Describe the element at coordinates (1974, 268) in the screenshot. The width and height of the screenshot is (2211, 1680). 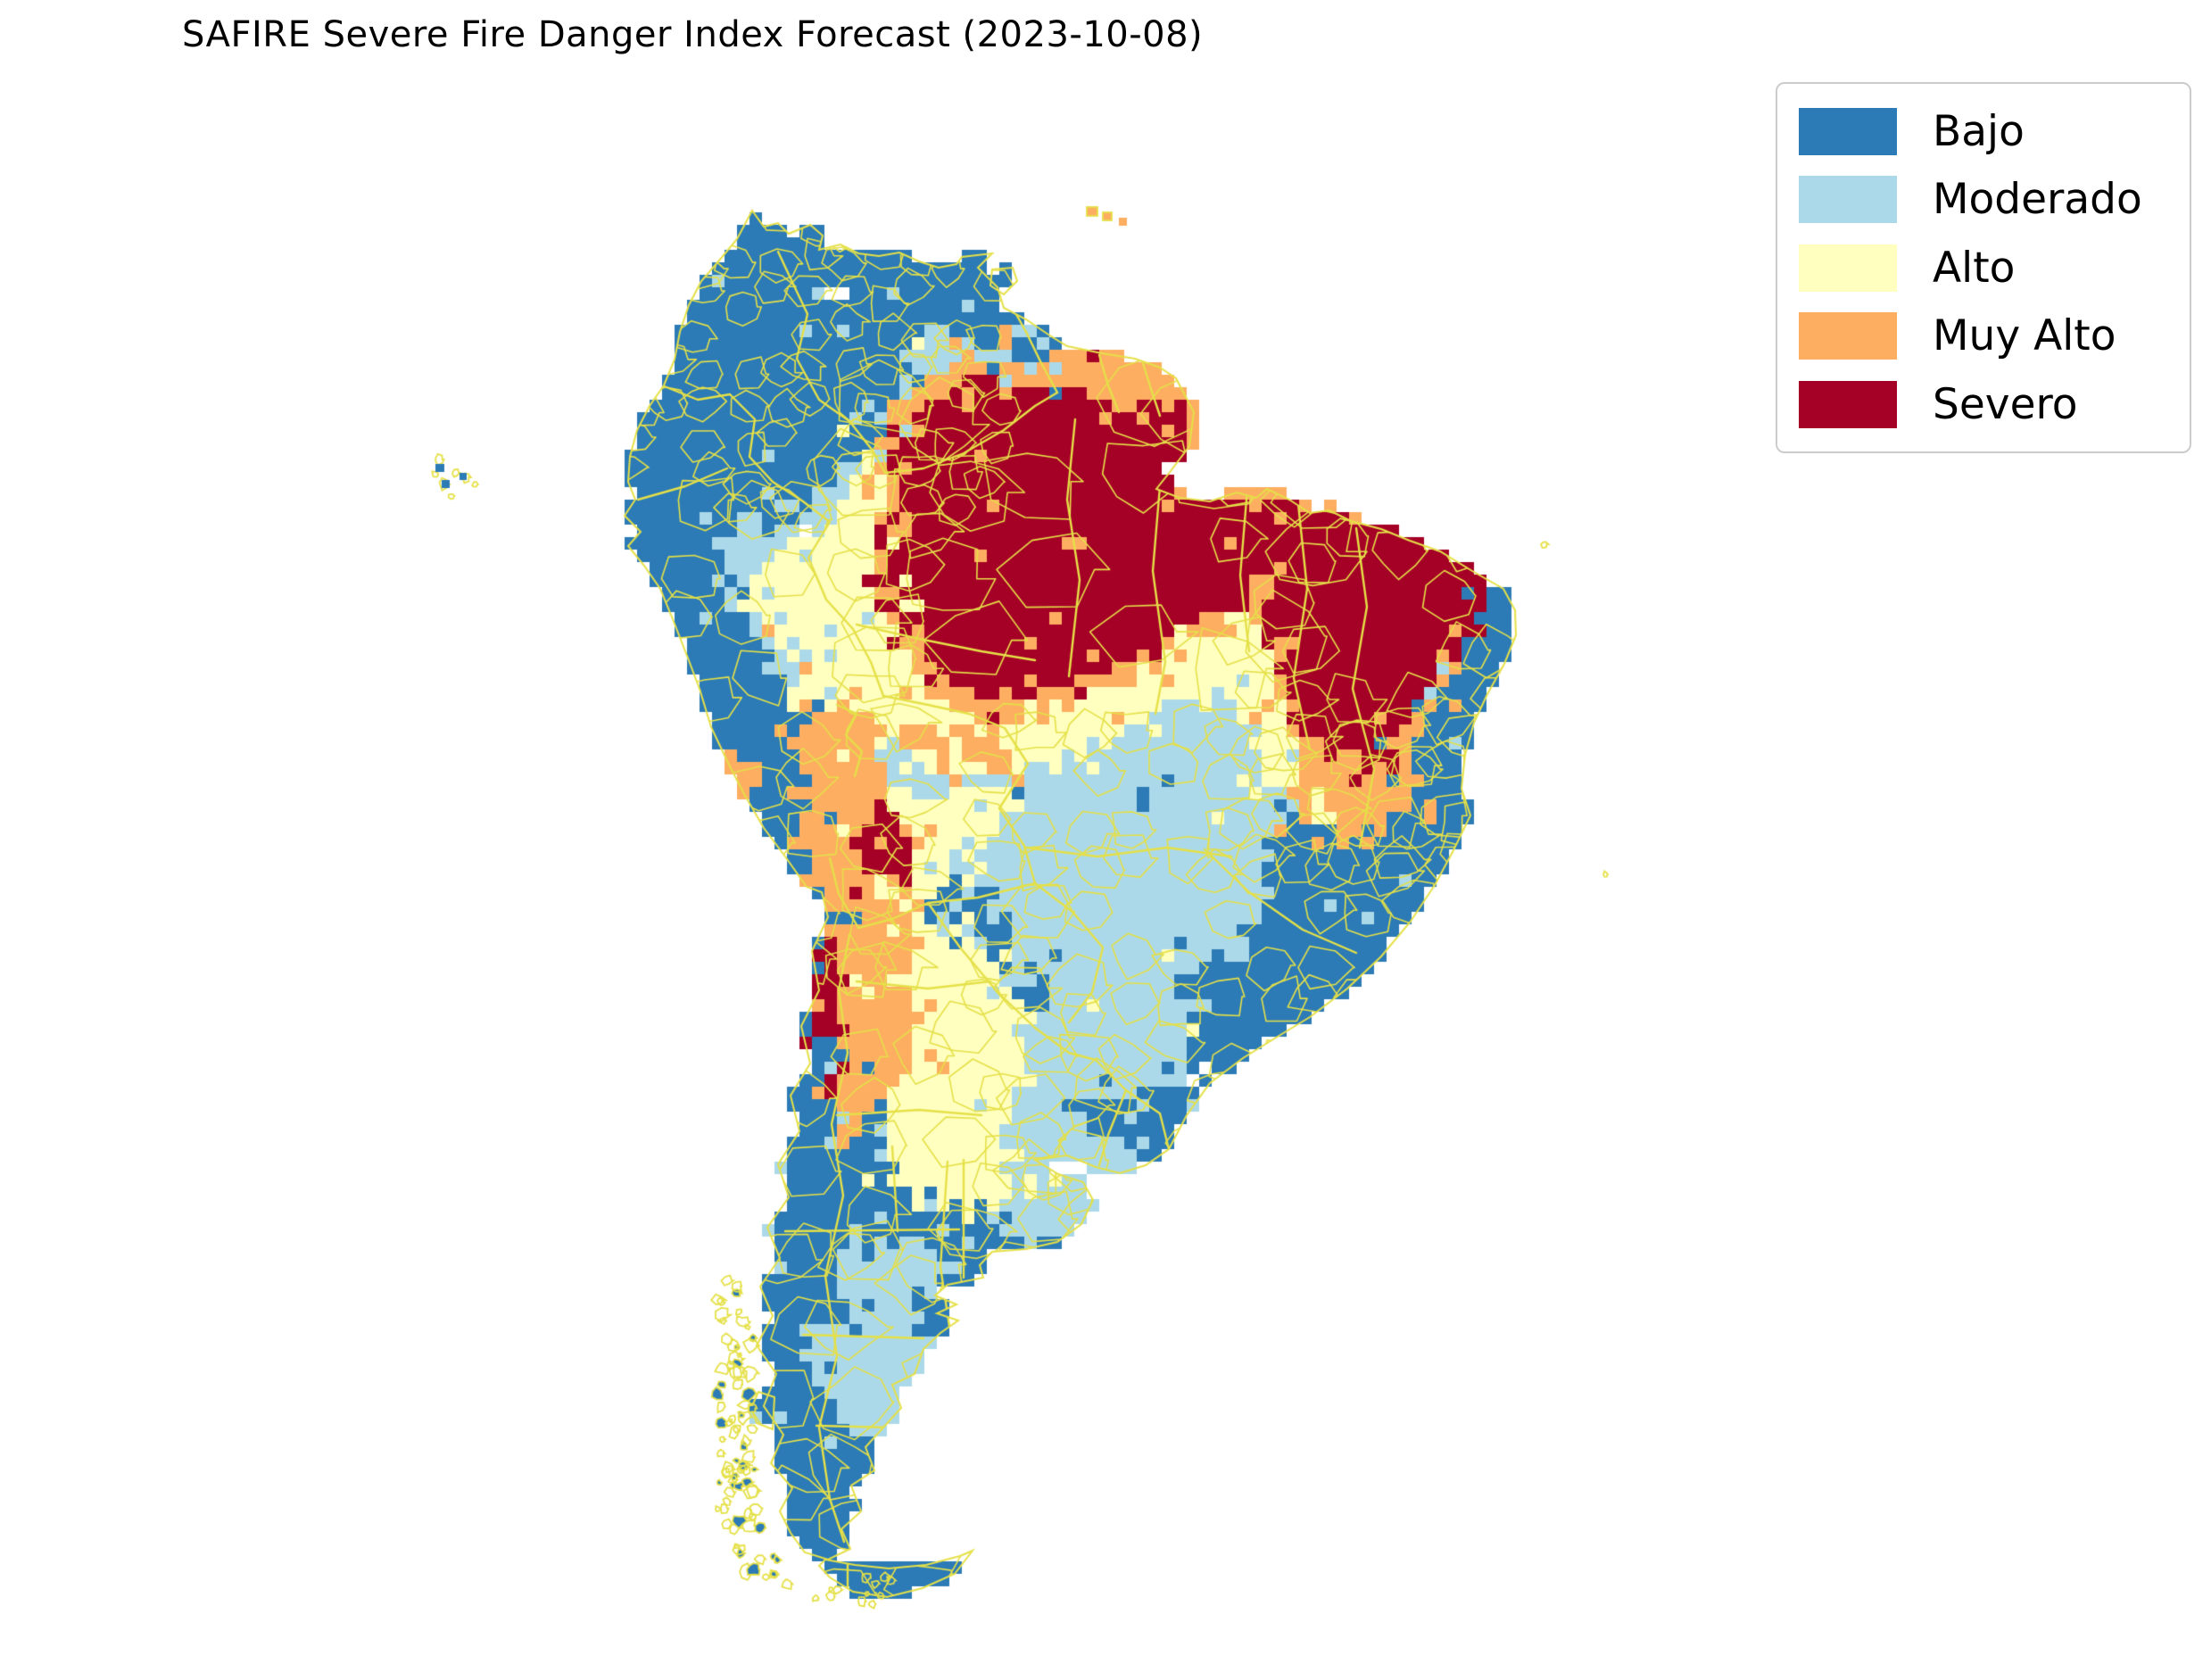
I see `legend-label-alto: Alto` at that location.